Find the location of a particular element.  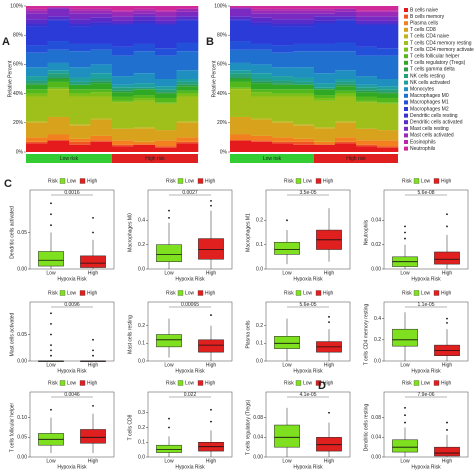

panel-letter: B is located at coordinates (210, 42).